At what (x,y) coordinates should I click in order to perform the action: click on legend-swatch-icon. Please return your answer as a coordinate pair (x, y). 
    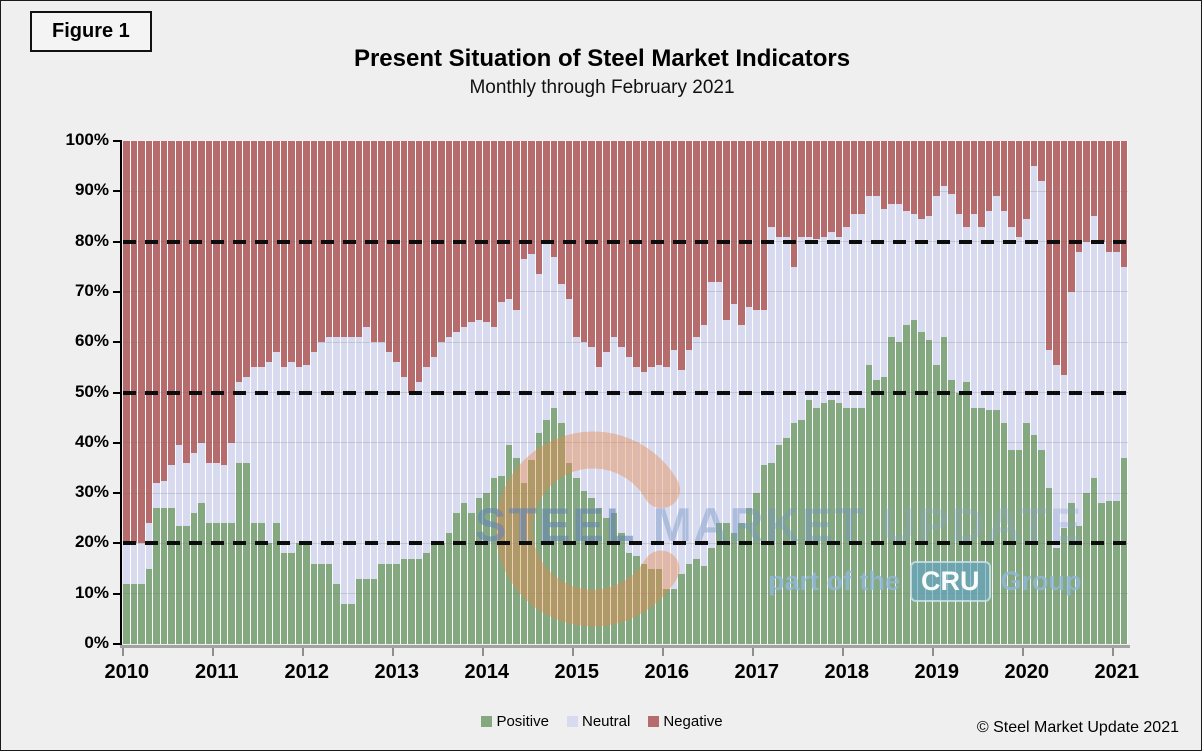
    Looking at the image, I should click on (487, 721).